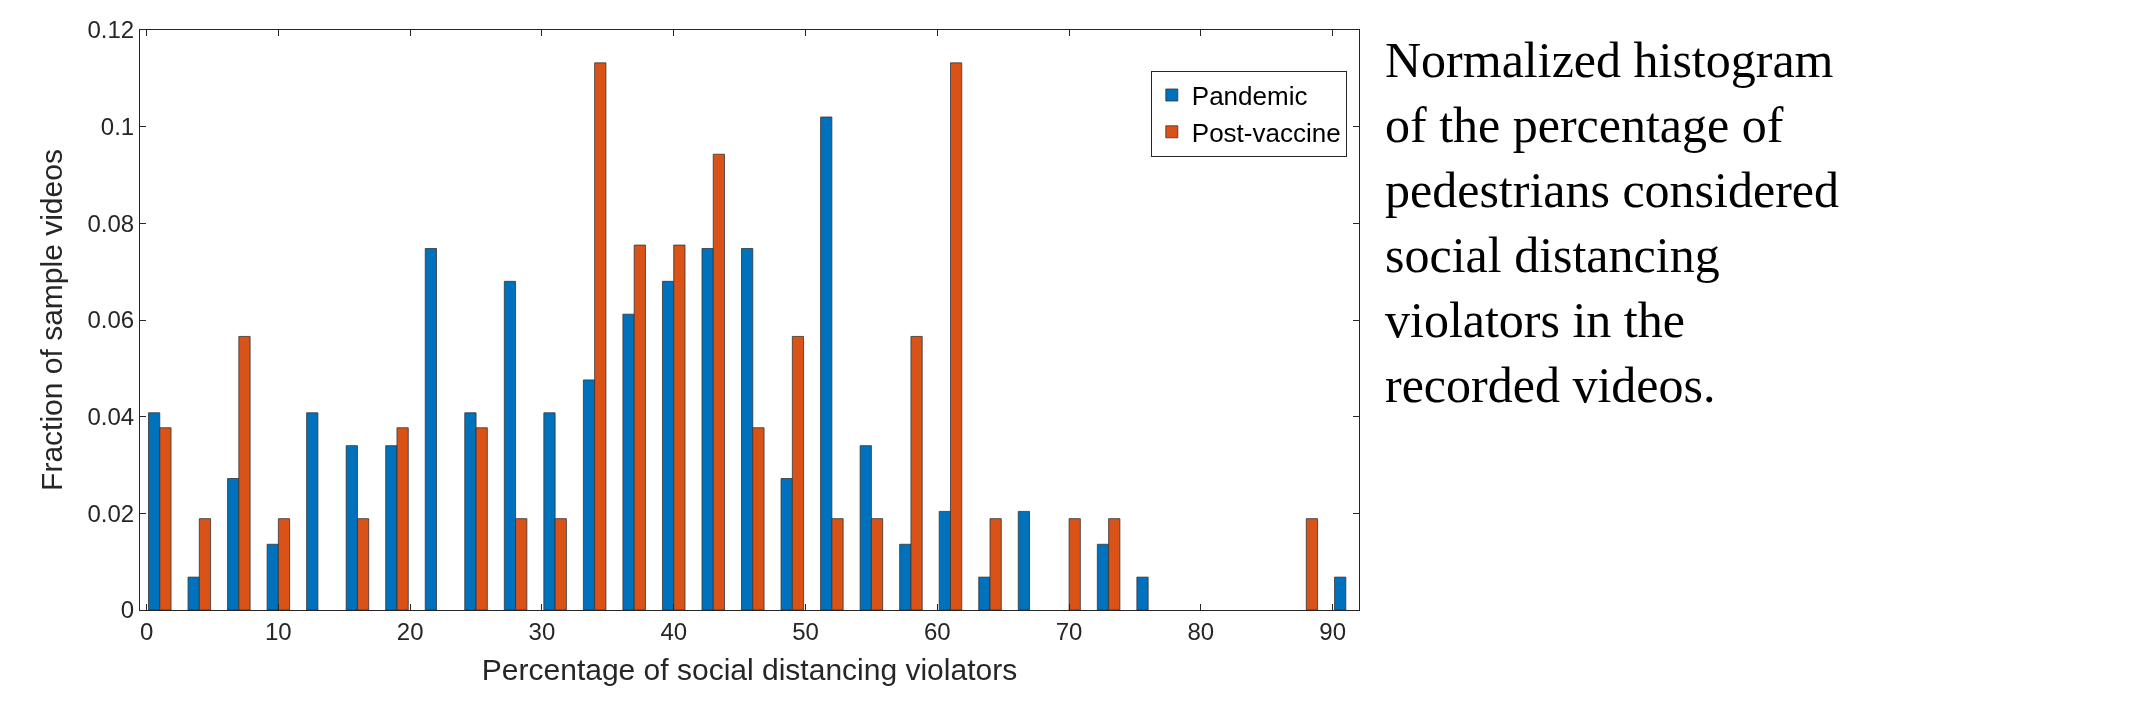 The width and height of the screenshot is (2129, 720). What do you see at coordinates (111, 30) in the screenshot?
I see `y-tick-label: 0.12` at bounding box center [111, 30].